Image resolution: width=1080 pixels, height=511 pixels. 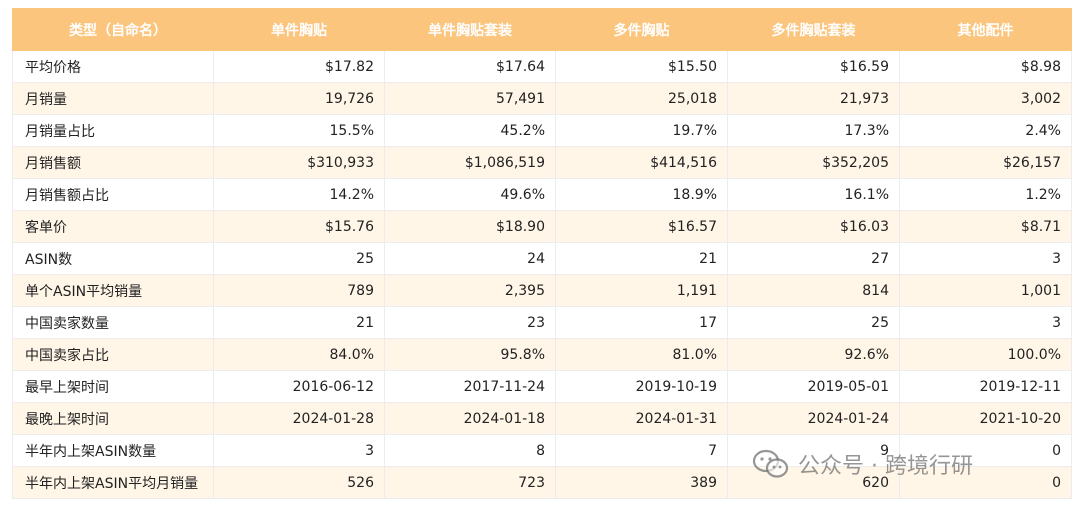 I want to click on column-header-single-patch-set: 单件胸贴套装, so click(x=470, y=29).